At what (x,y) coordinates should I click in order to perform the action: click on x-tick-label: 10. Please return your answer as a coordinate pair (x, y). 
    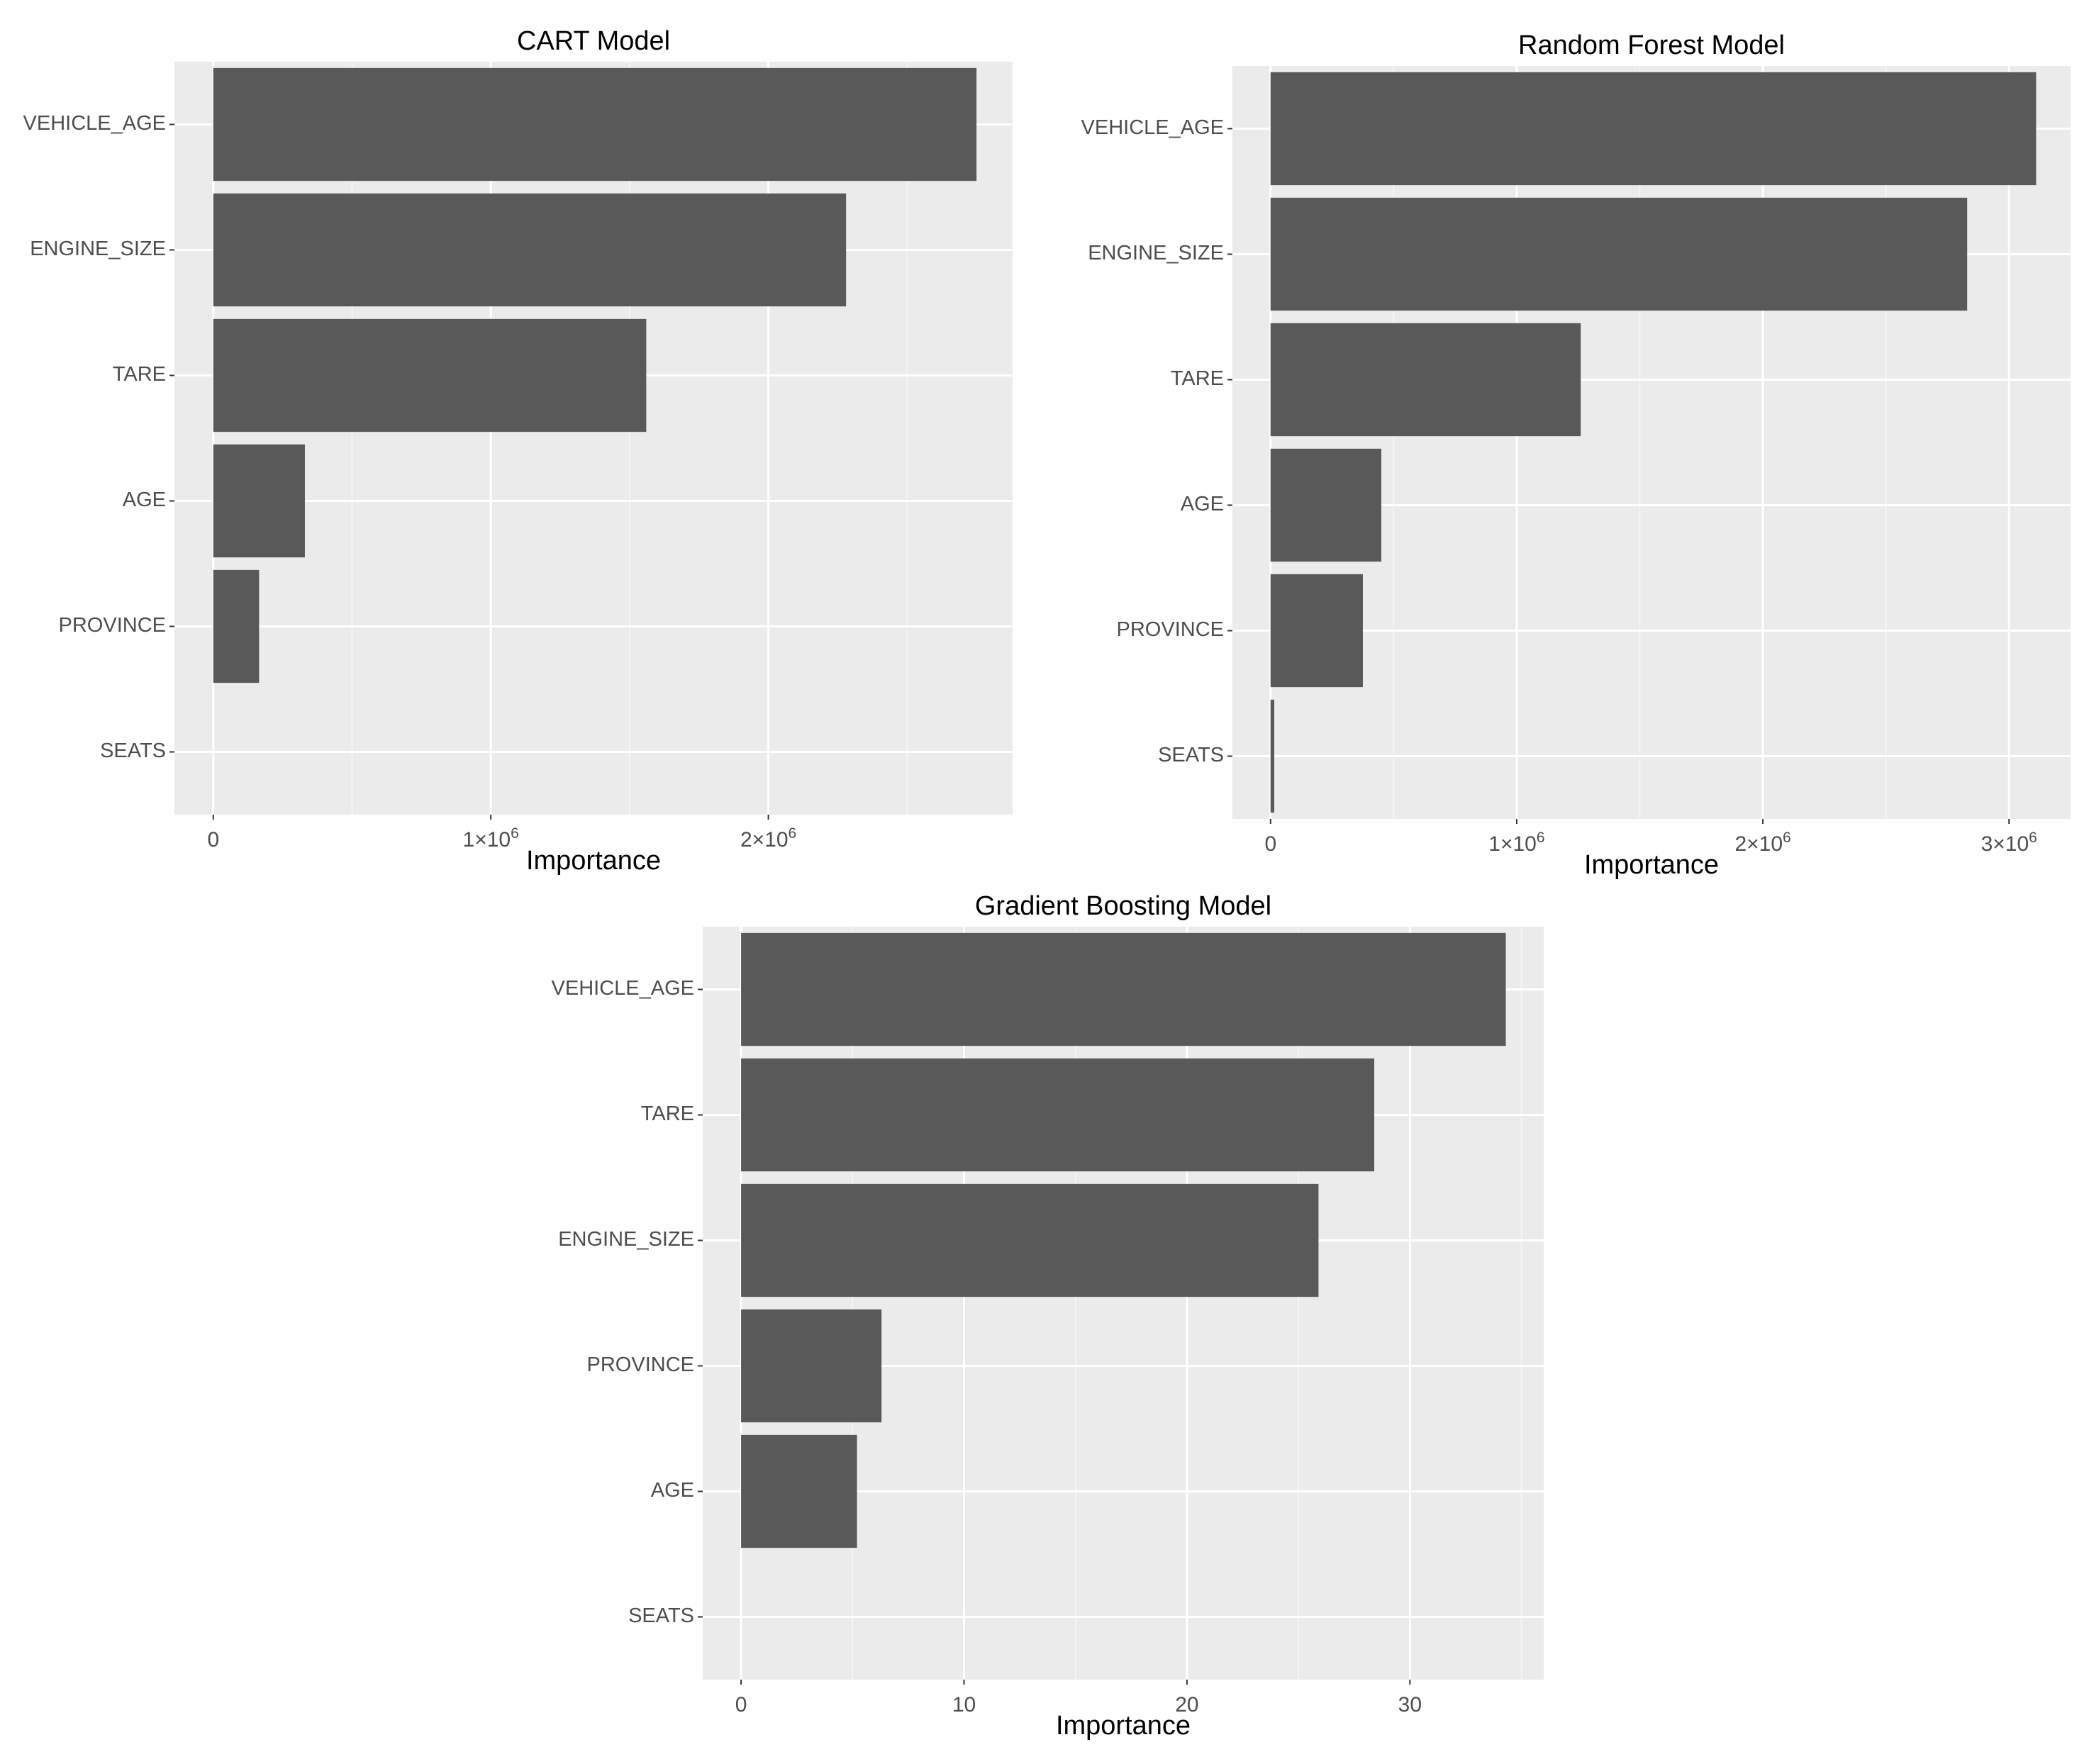
    Looking at the image, I should click on (964, 1704).